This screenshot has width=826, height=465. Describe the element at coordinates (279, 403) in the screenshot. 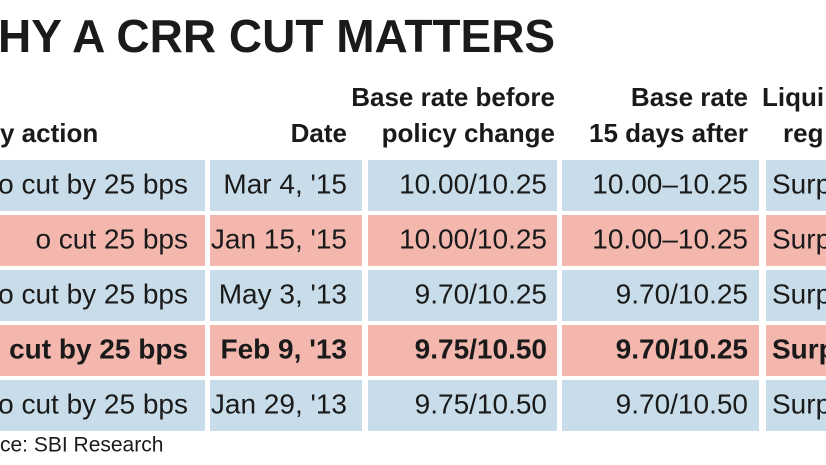

I see `cell: Jan 29, '13` at that location.